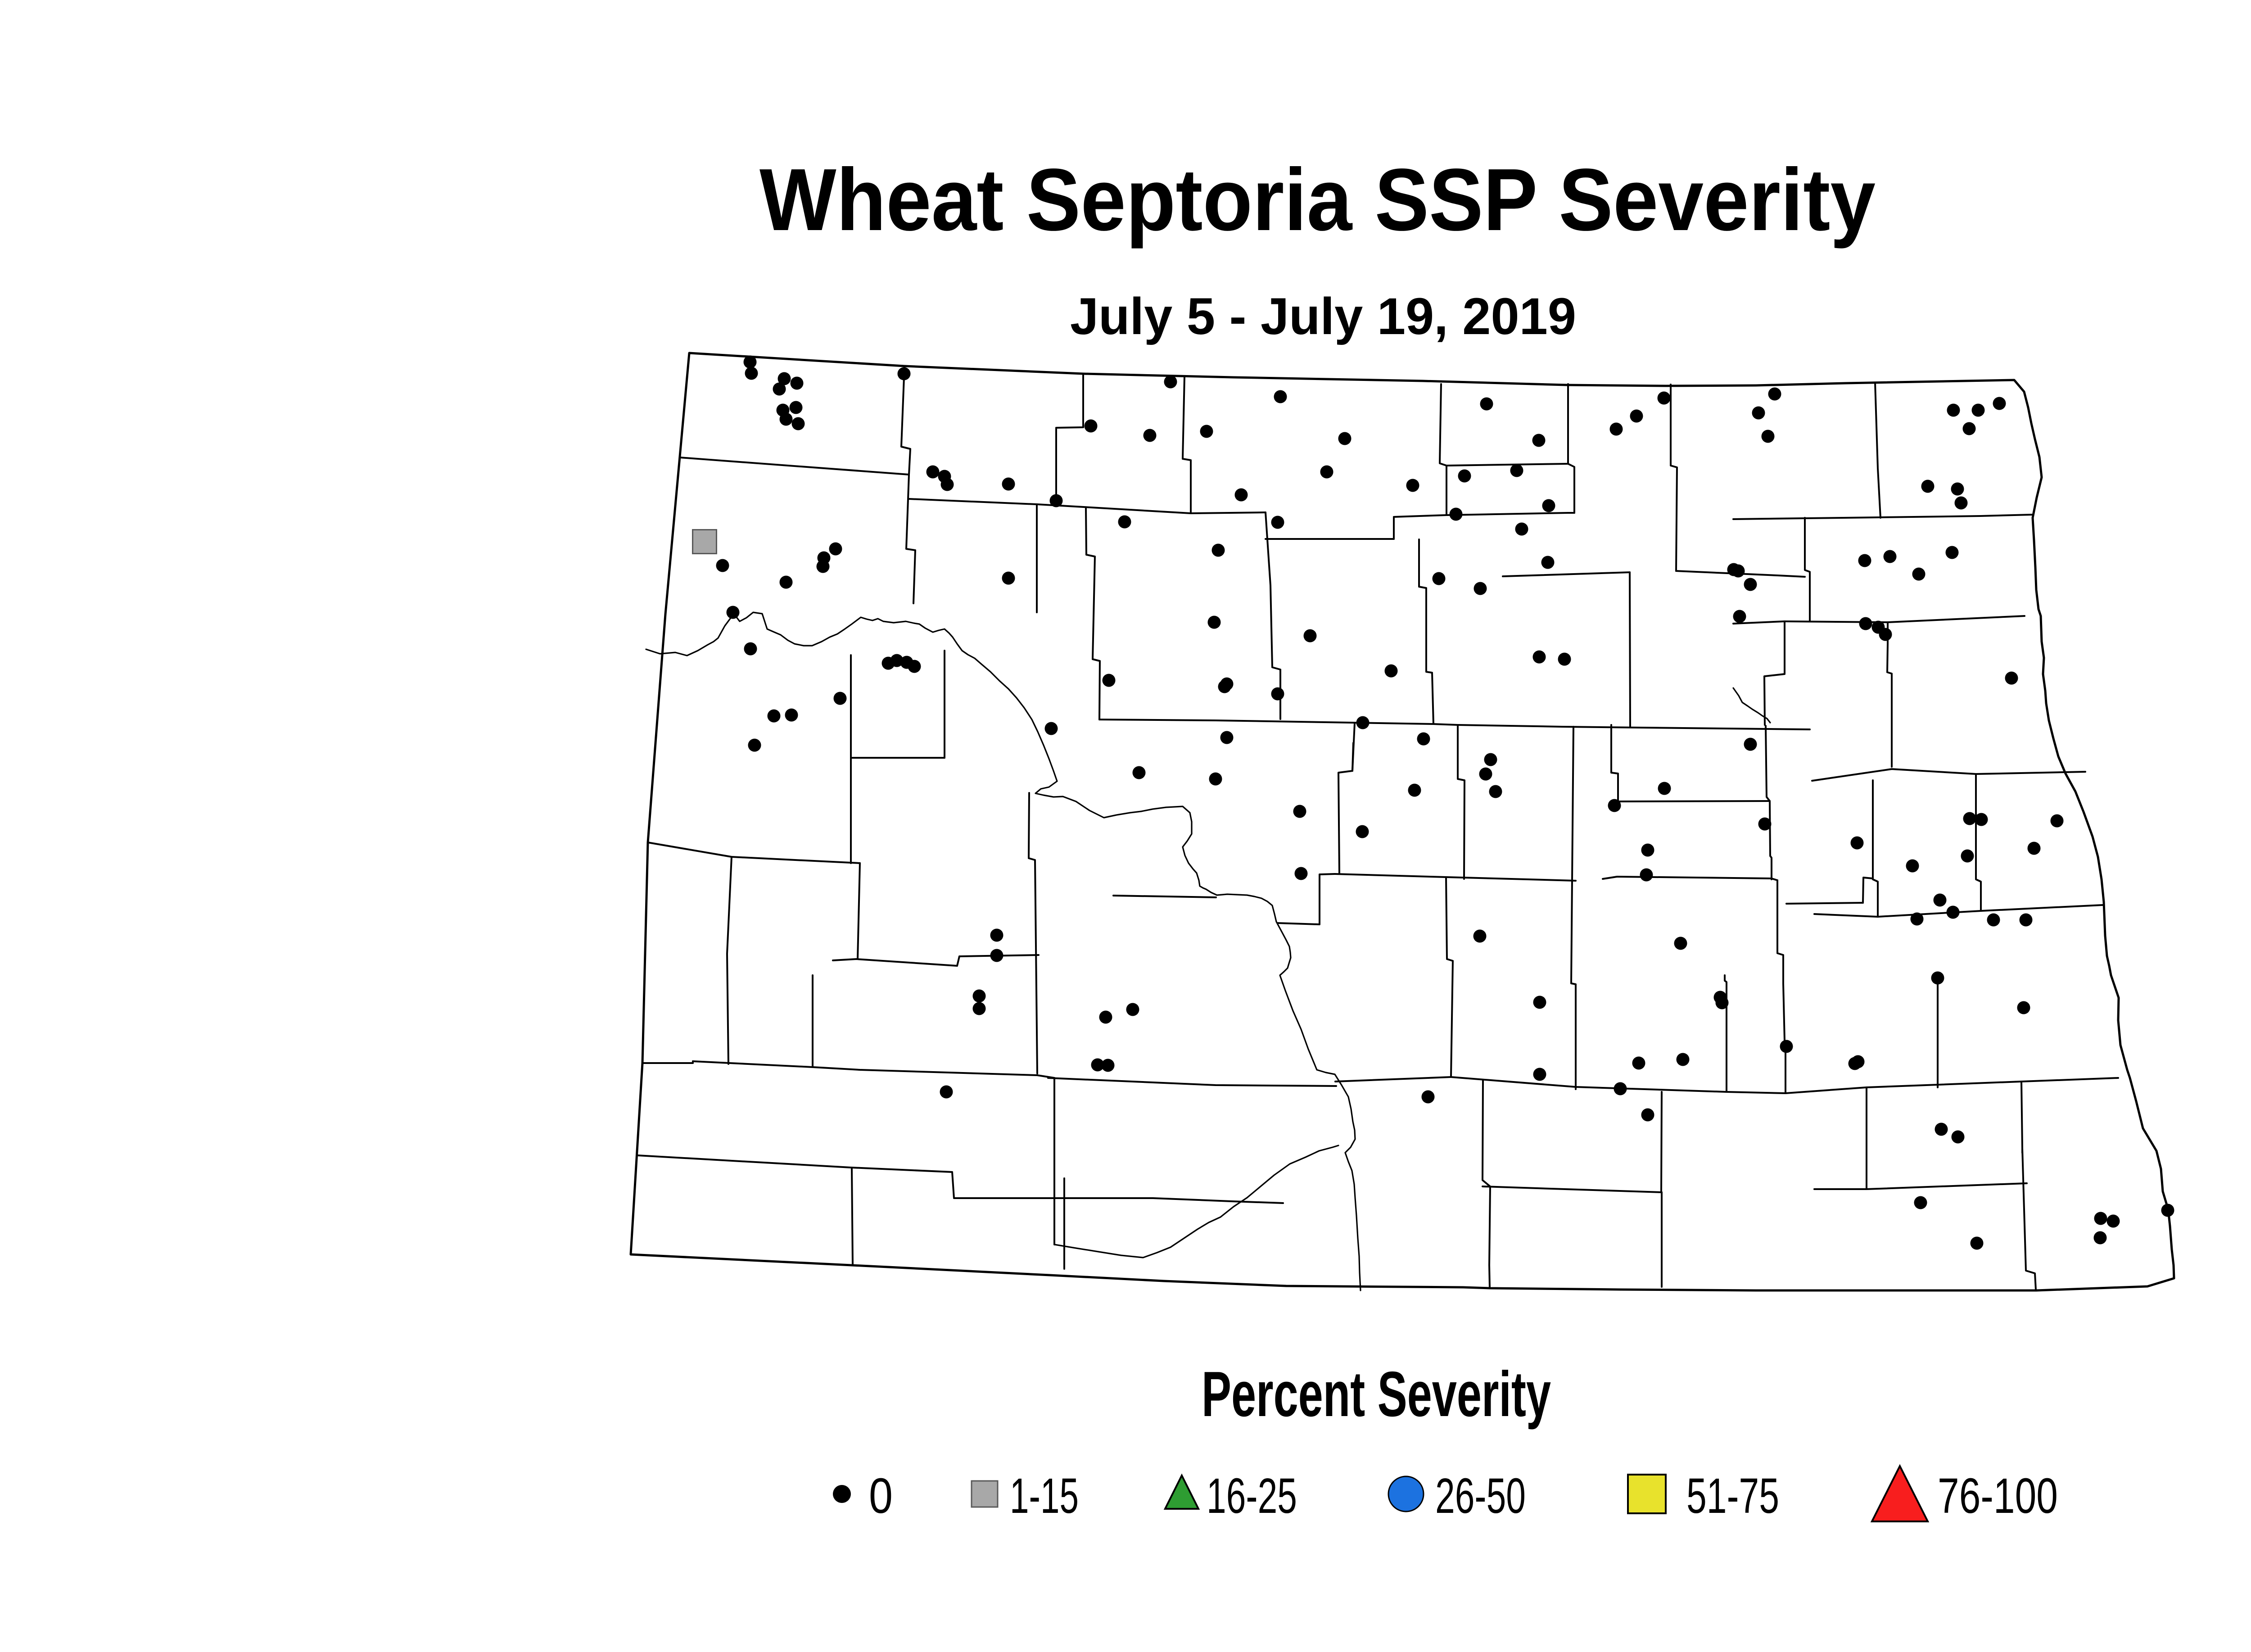 This screenshot has width=2251, height=1652. Describe the element at coordinates (1252, 1496) in the screenshot. I see `svg-text: 16-25` at that location.